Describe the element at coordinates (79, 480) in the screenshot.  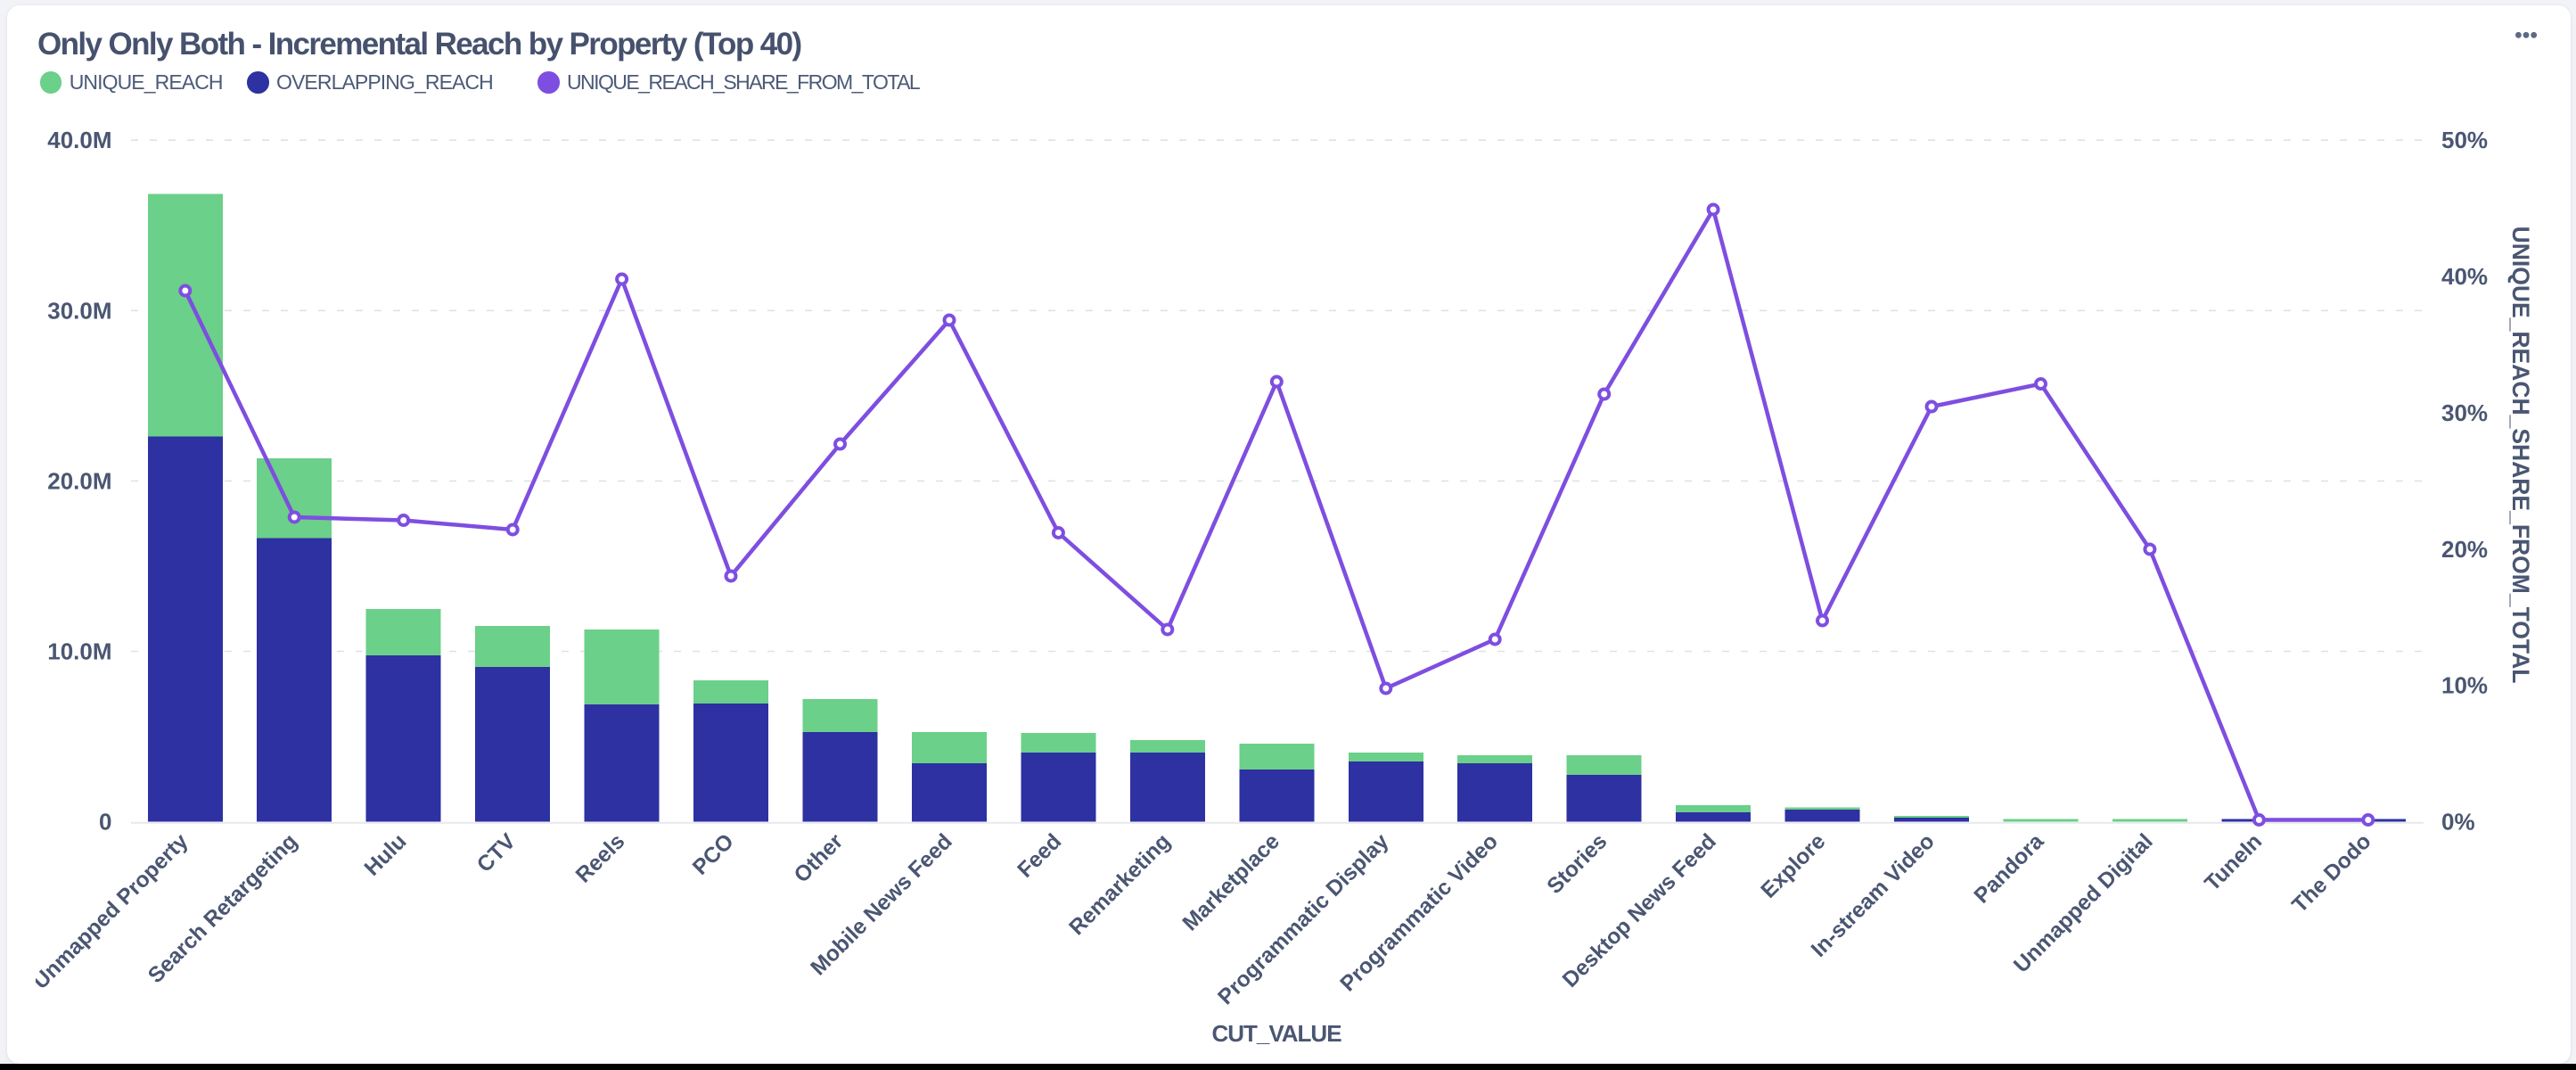
I see `svg-text: 20.0M` at that location.